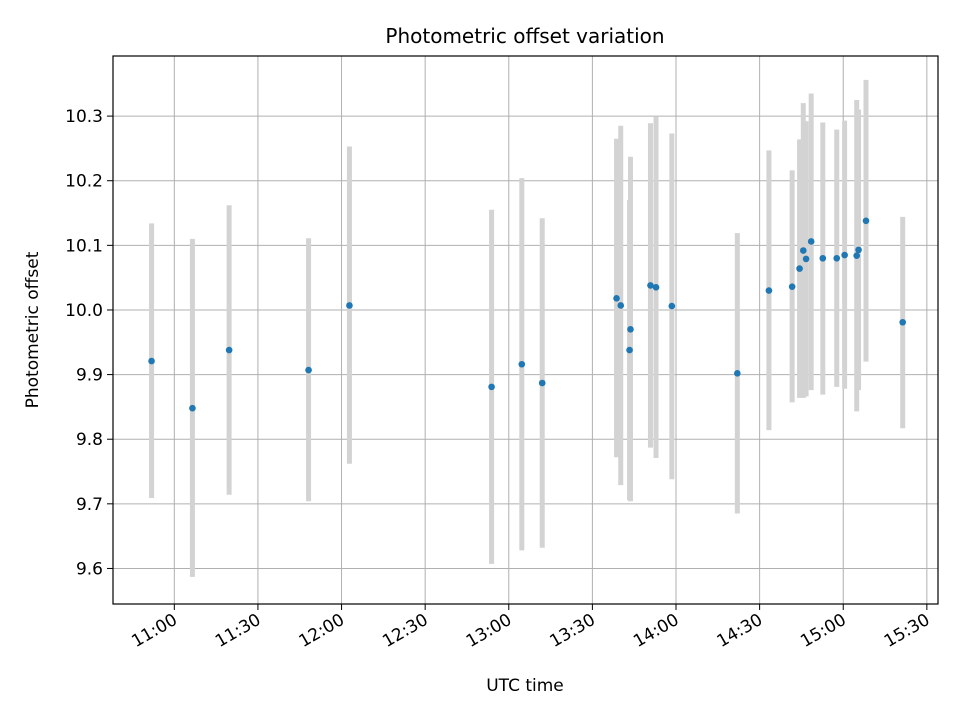 This screenshot has width=960, height=720. What do you see at coordinates (907, 631) in the screenshot?
I see `x-tick-label: 15:30` at bounding box center [907, 631].